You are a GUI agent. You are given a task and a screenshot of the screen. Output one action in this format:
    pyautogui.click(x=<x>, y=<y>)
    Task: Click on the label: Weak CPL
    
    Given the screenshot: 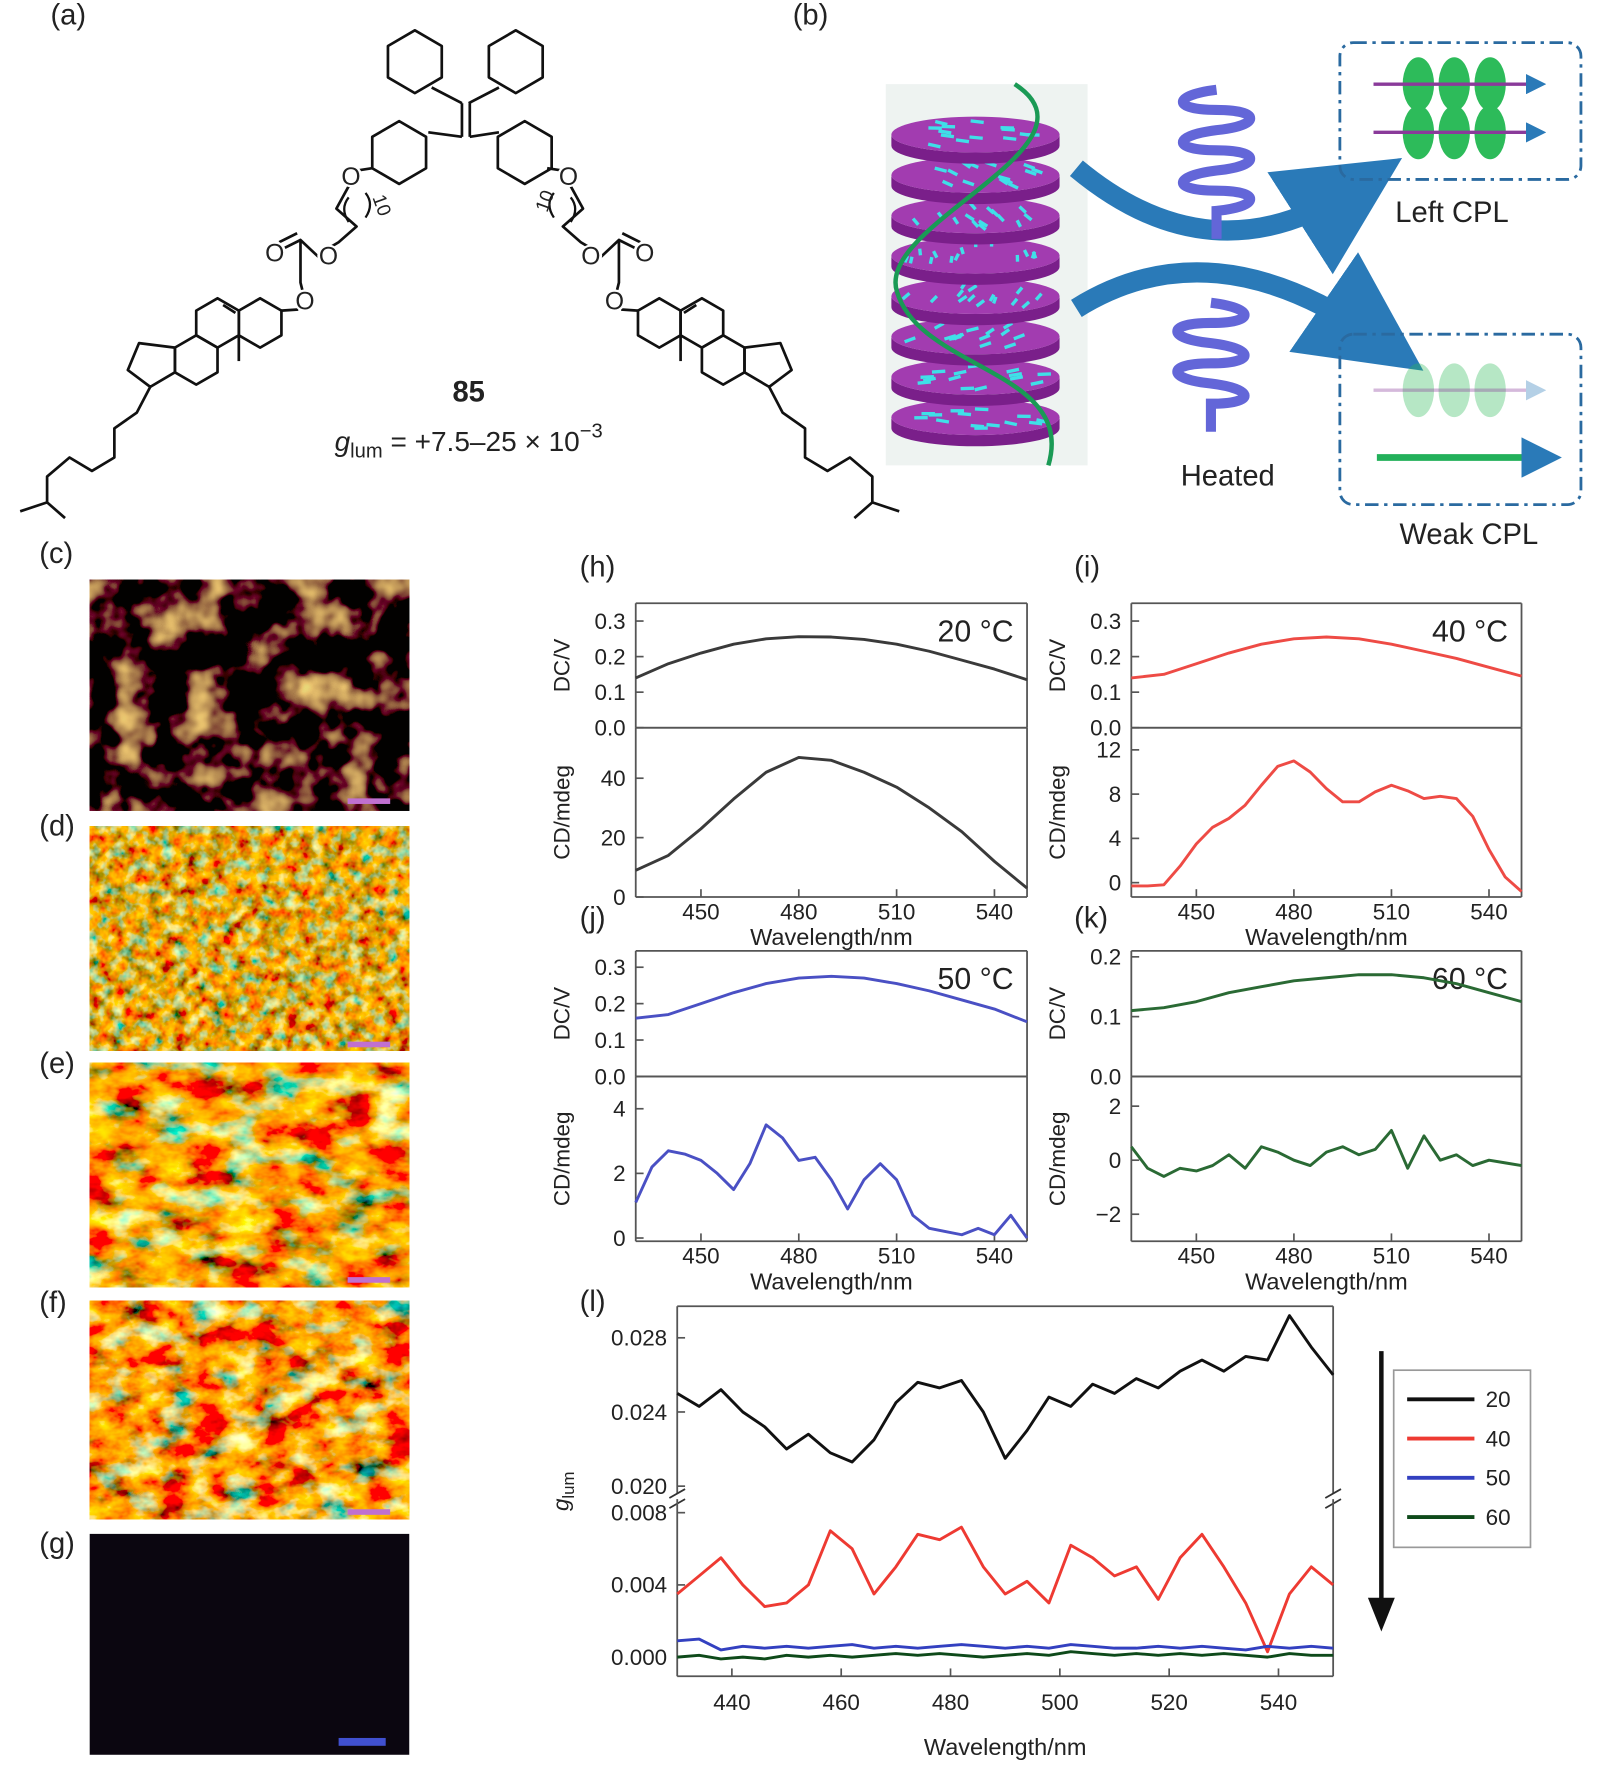 What is the action you would take?
    pyautogui.click(x=1468, y=535)
    